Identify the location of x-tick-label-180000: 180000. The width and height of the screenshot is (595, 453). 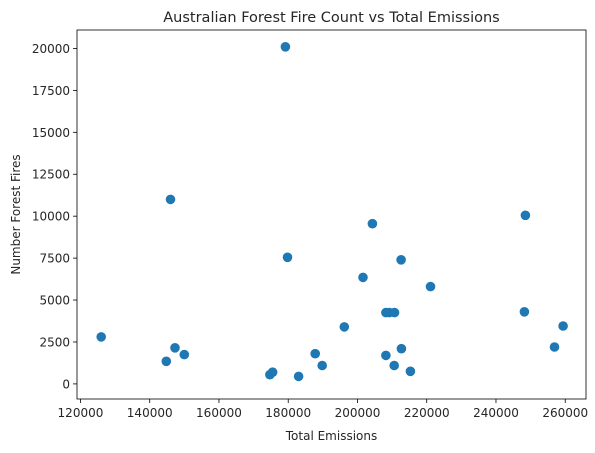
(288, 413).